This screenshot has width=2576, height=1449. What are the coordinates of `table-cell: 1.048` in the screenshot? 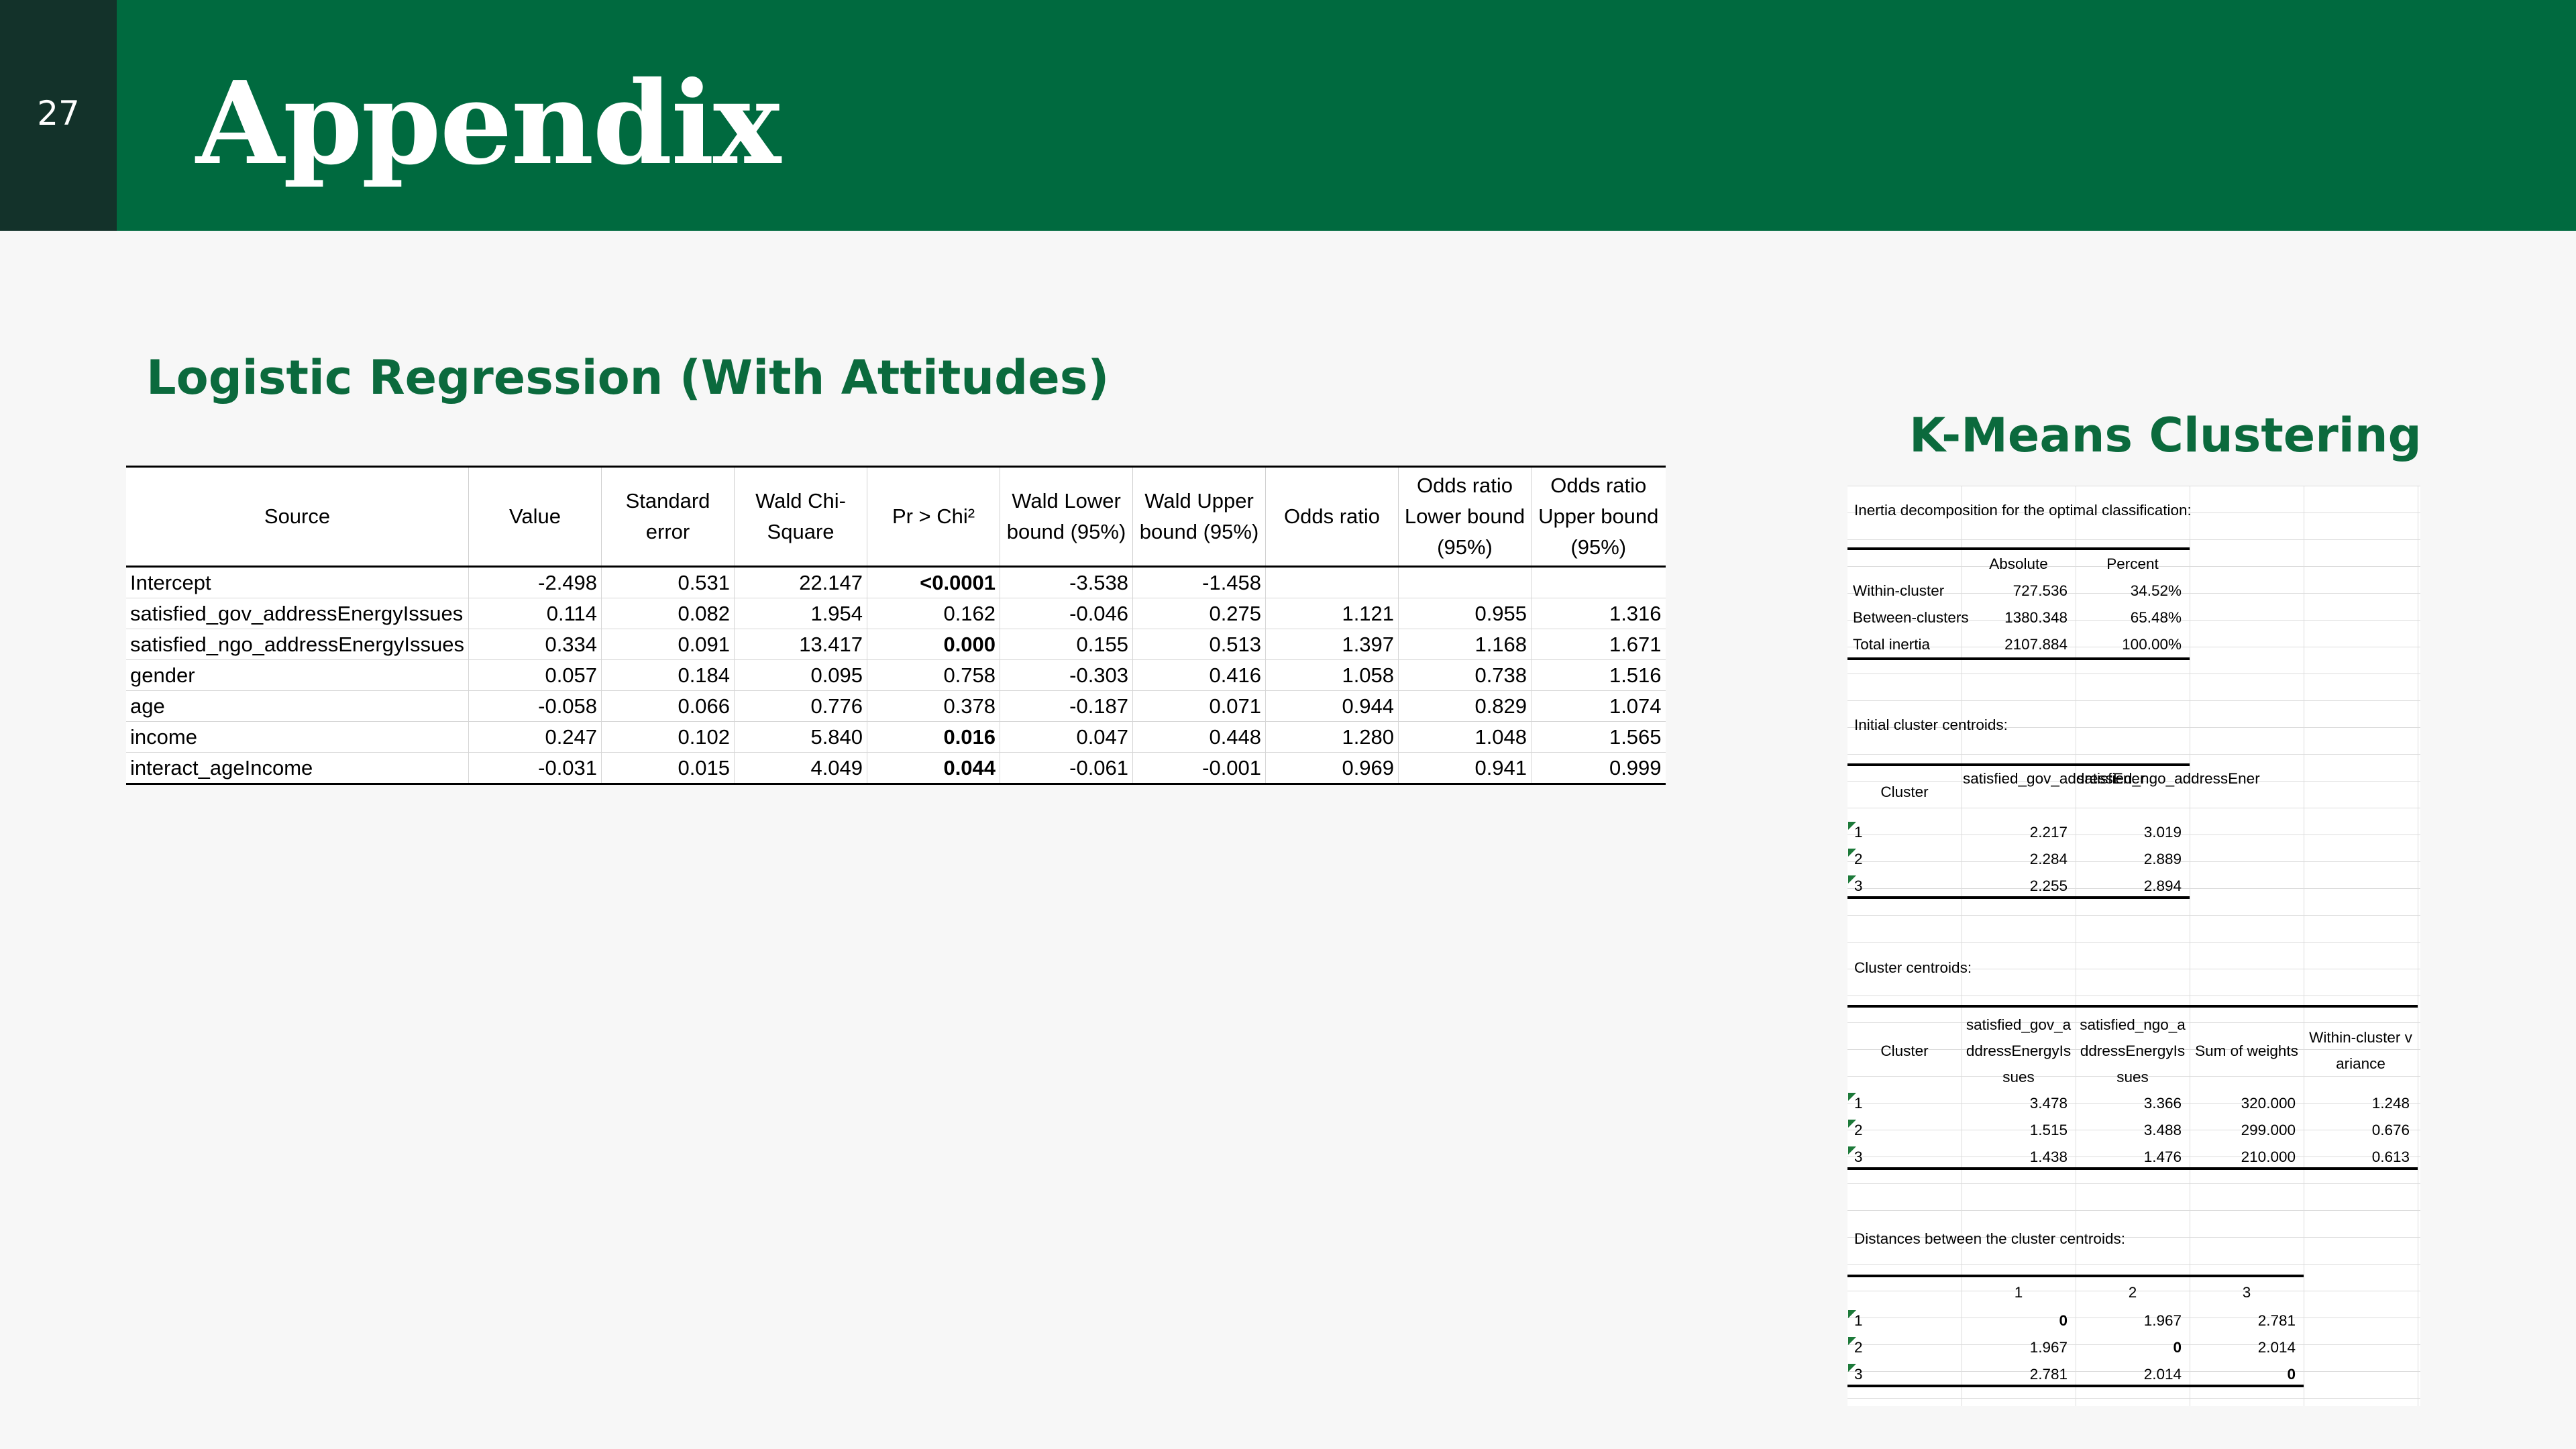 It's located at (1465, 737).